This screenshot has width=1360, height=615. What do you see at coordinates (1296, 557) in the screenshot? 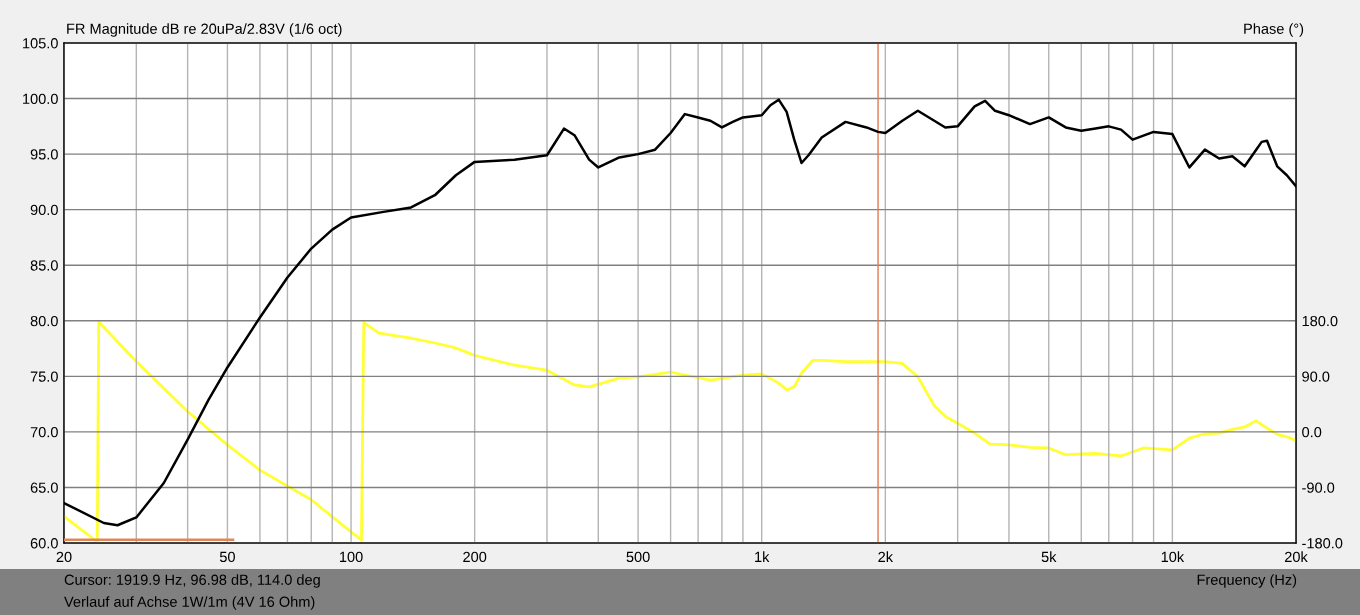
I see `x-tick-label: 20k` at bounding box center [1296, 557].